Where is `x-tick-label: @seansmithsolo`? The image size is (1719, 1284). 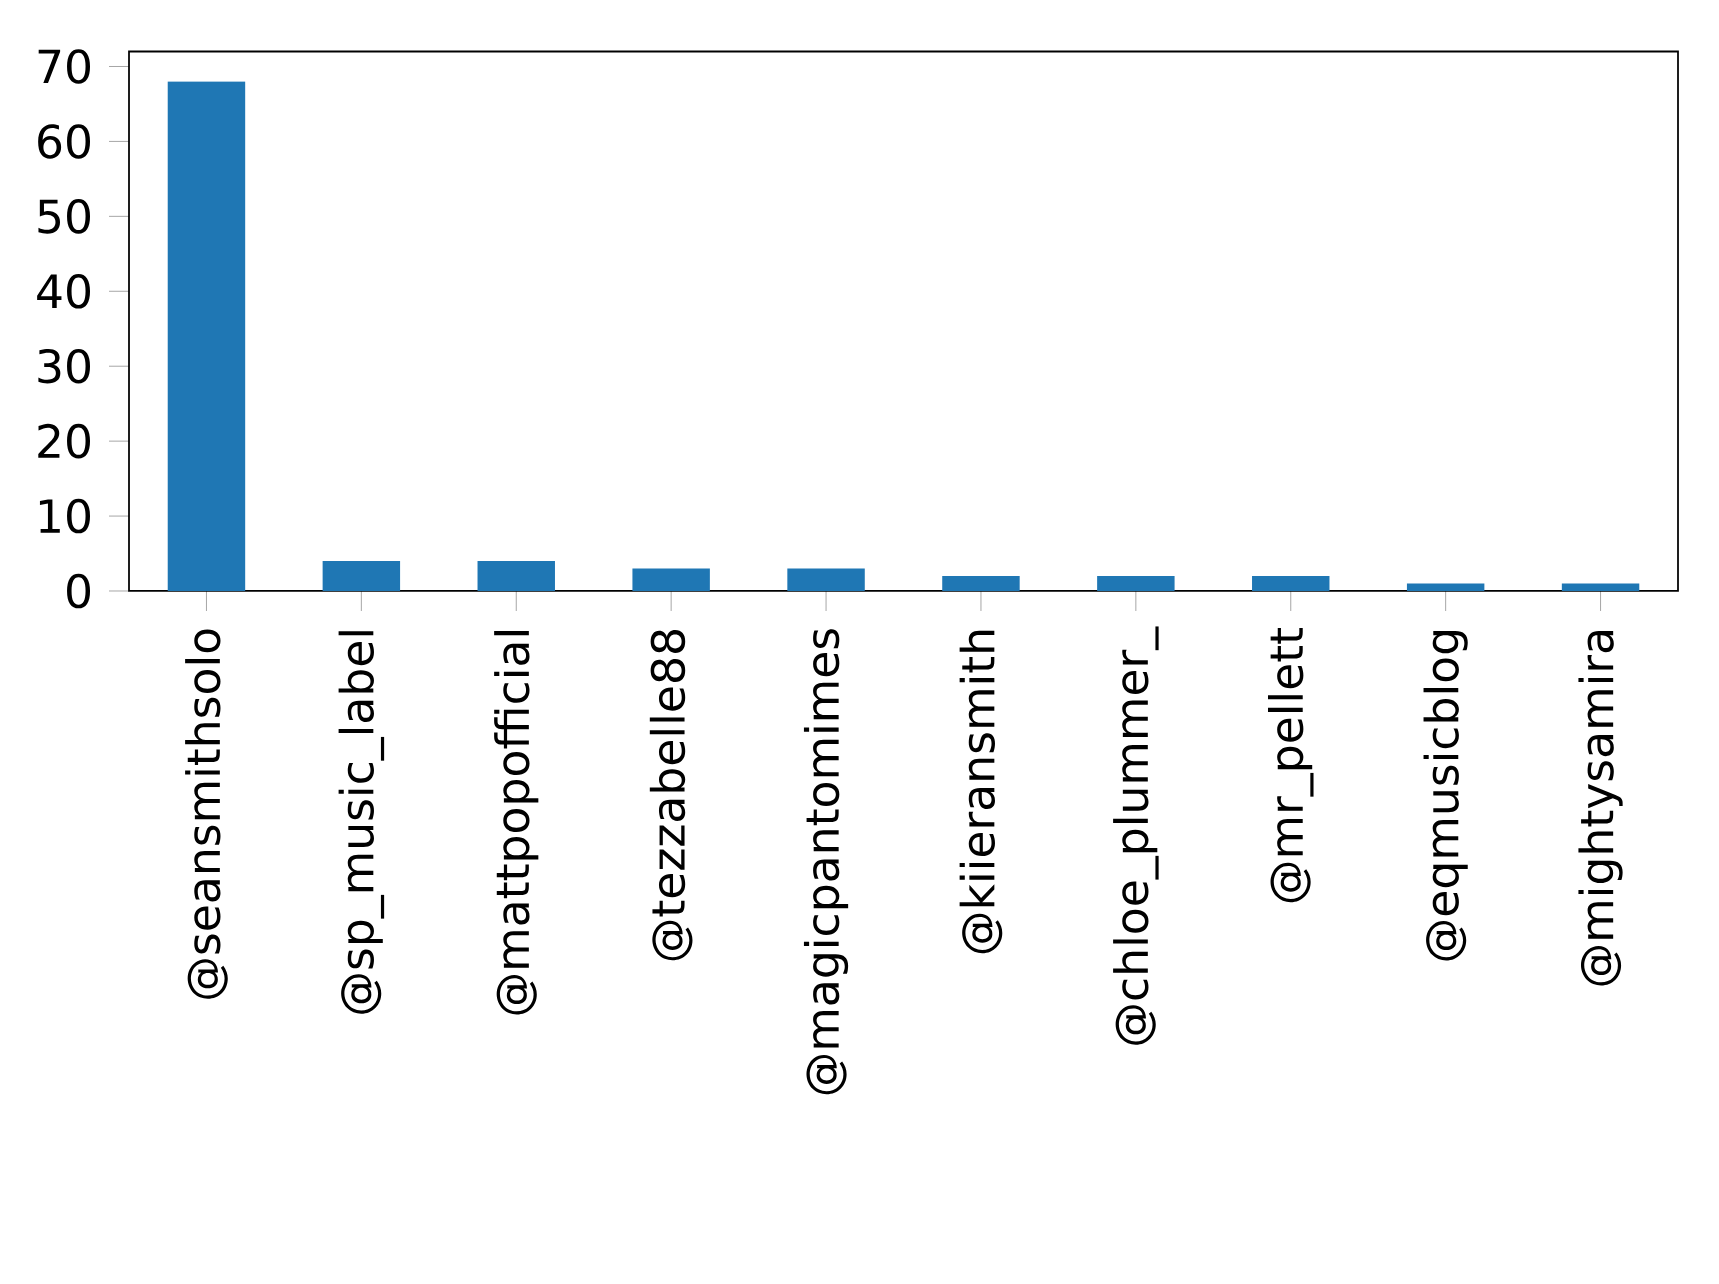
x-tick-label: @seansmithsolo is located at coordinates (206, 814).